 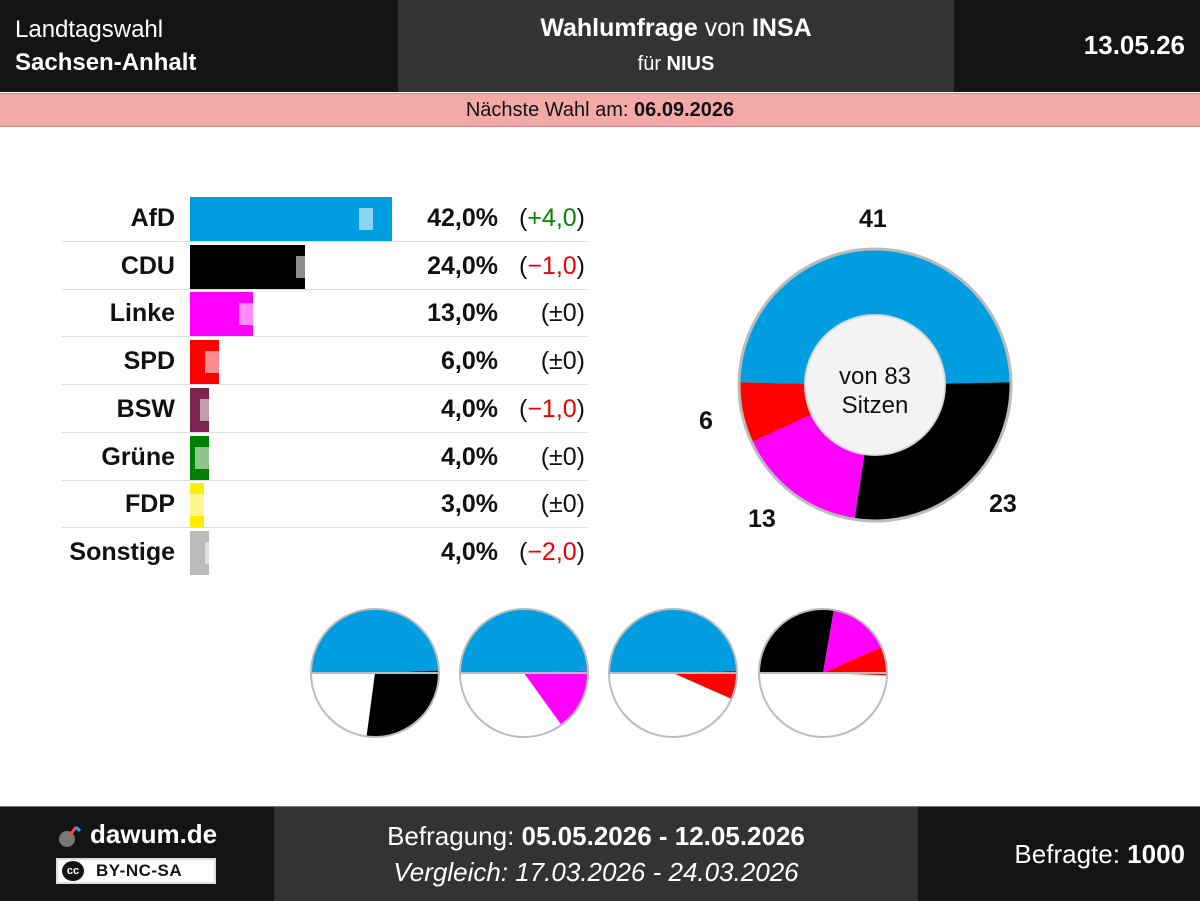 I want to click on next-election-banner: Nächste Wahl am: 06.09.2026, so click(x=600, y=110).